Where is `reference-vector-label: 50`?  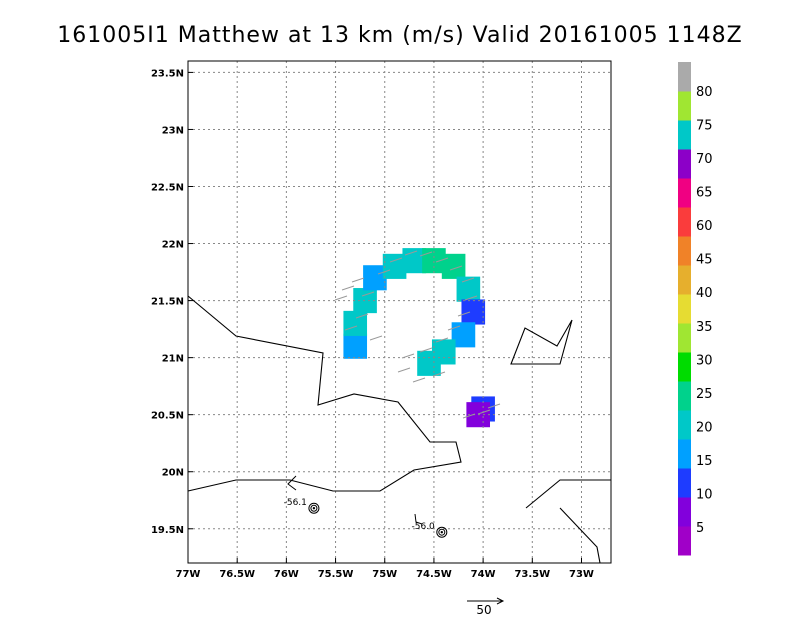
reference-vector-label: 50 is located at coordinates (483, 610).